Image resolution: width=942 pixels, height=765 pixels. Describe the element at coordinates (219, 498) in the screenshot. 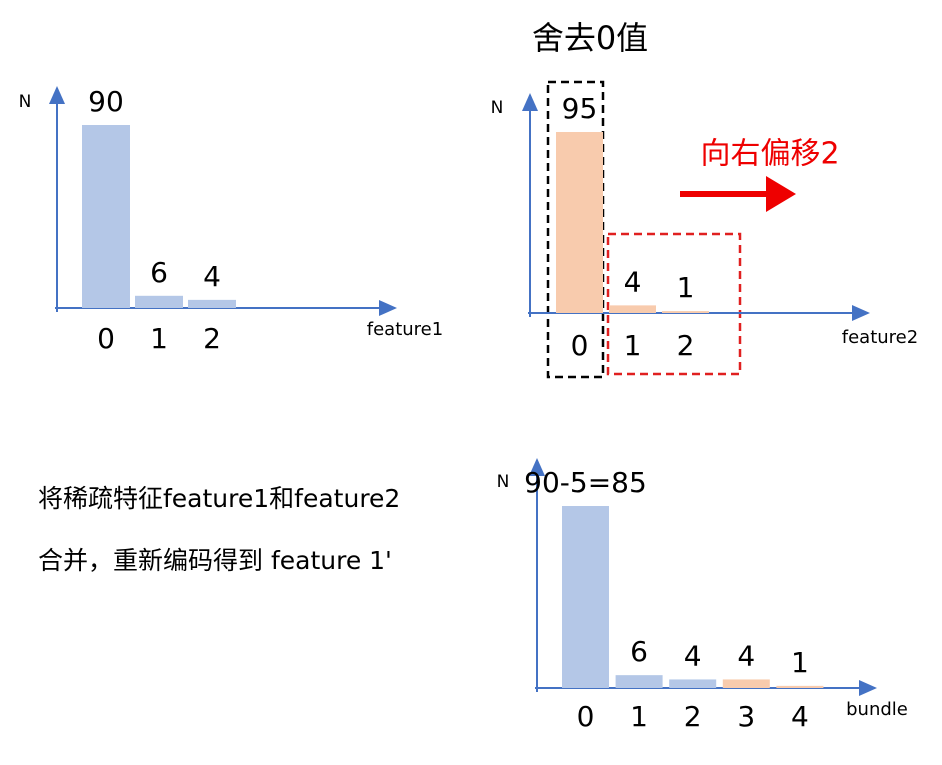

I see `caption-line: 将稀疏特征feature1和feature2` at that location.